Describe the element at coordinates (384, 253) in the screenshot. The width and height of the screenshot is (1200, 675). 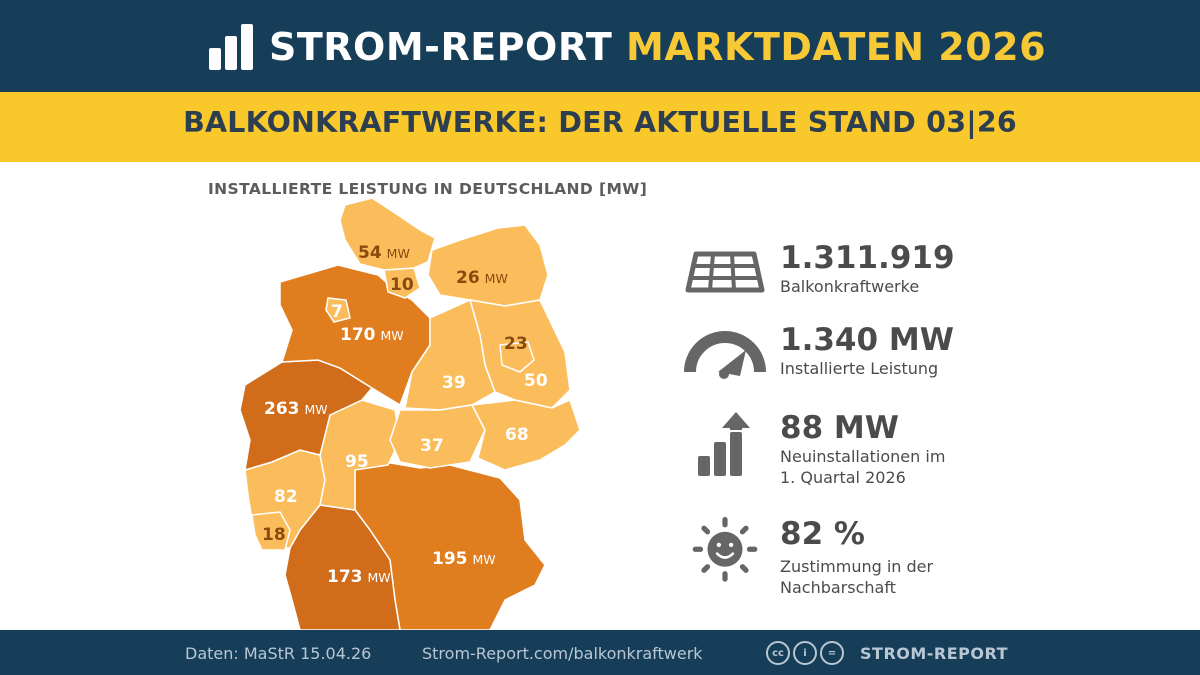
I see `label-sh: 54 MW` at that location.